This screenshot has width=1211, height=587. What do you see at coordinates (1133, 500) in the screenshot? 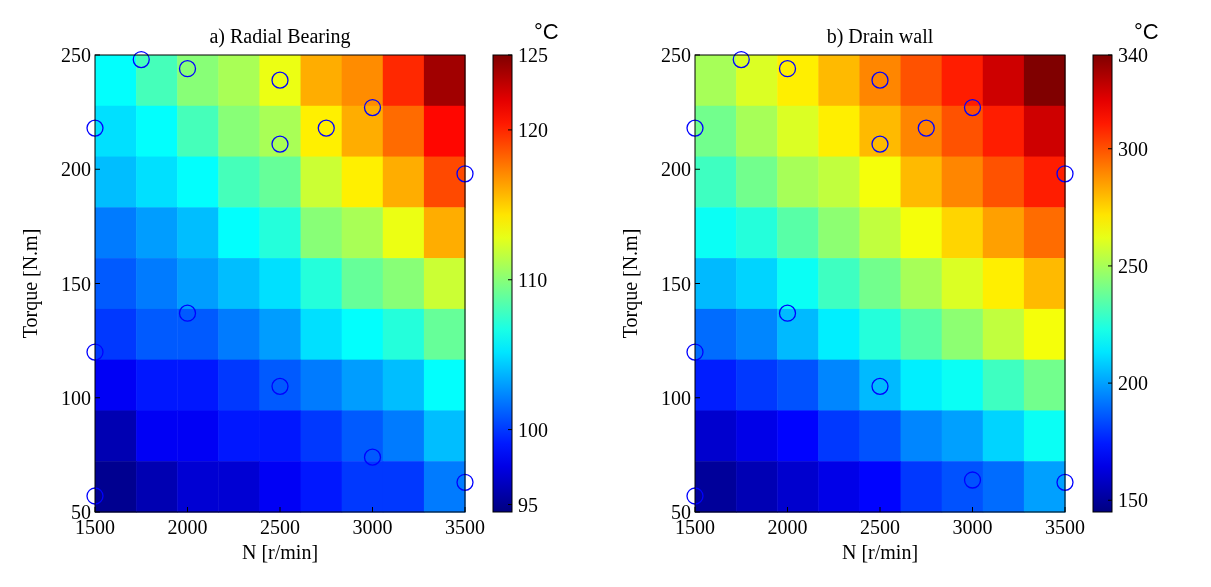
I see `color-bar-label: 150` at bounding box center [1133, 500].